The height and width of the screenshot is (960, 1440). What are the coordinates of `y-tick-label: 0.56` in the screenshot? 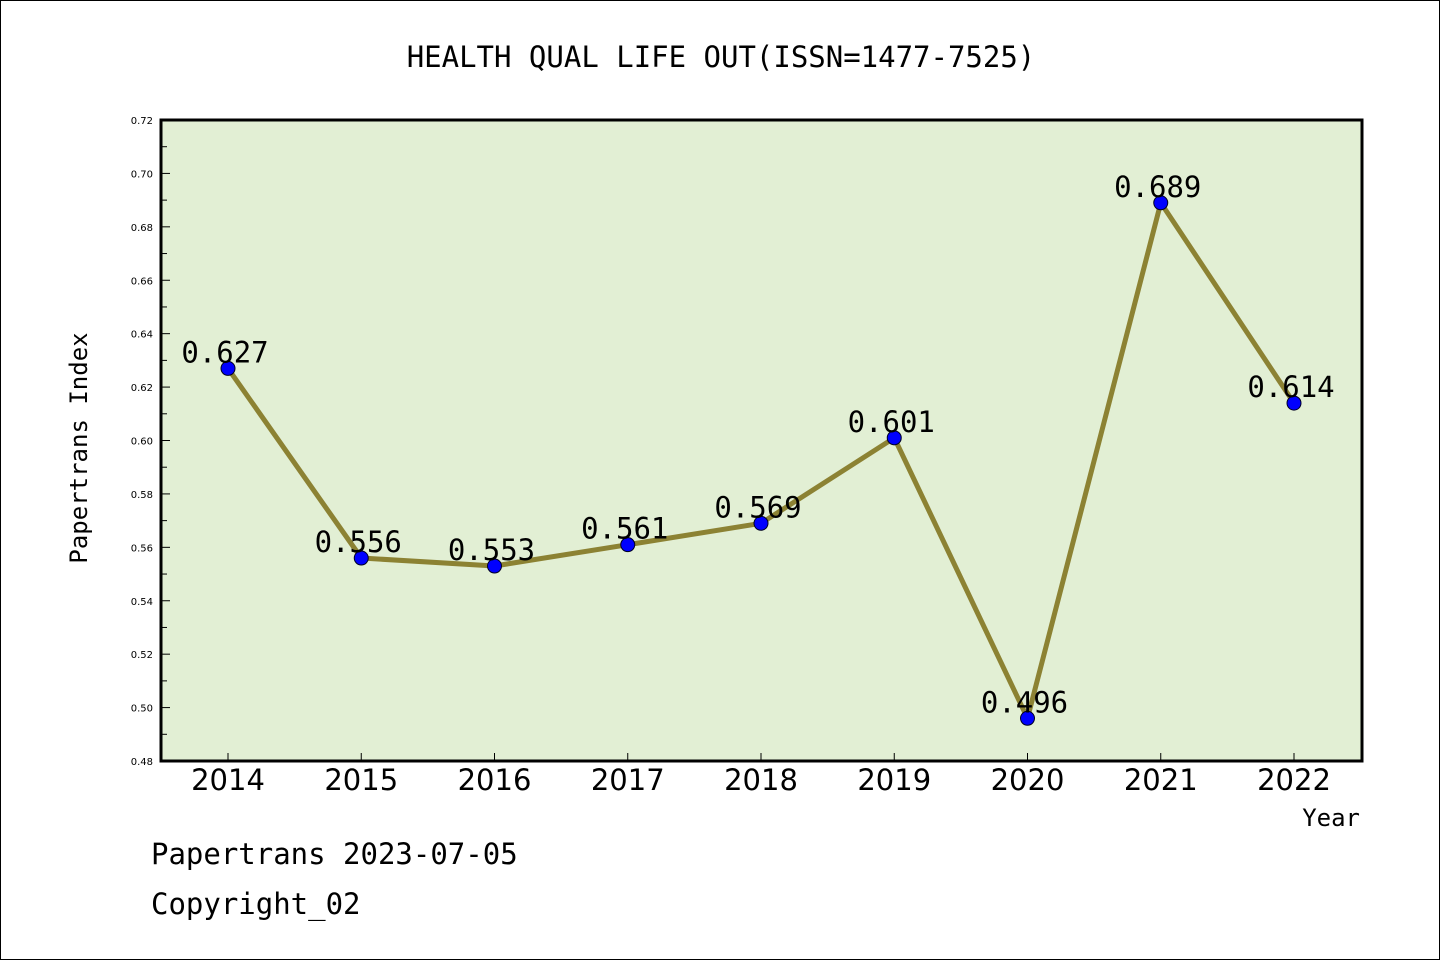 It's located at (142, 548).